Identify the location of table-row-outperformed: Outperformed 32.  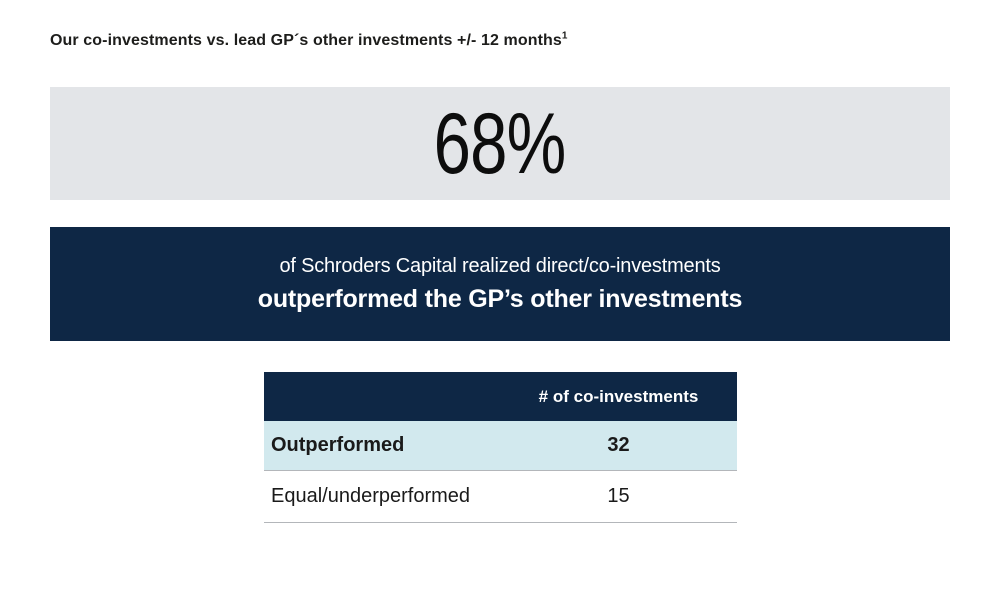
(500, 446).